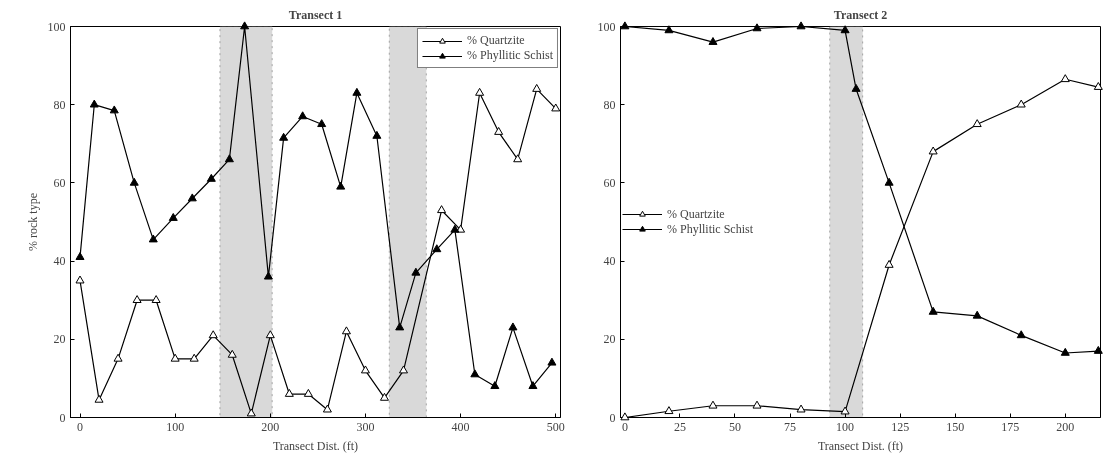  What do you see at coordinates (460, 426) in the screenshot?
I see `x-tick-label: 400` at bounding box center [460, 426].